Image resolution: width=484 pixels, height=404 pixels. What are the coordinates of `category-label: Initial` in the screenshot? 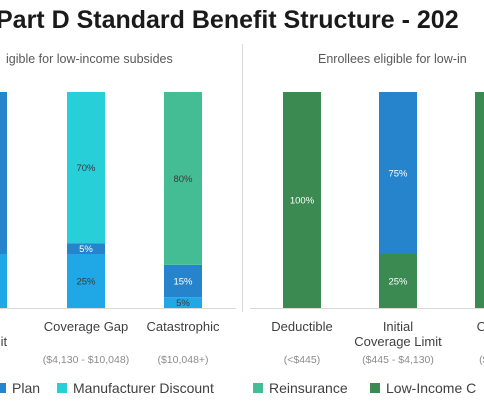 It's located at (398, 326).